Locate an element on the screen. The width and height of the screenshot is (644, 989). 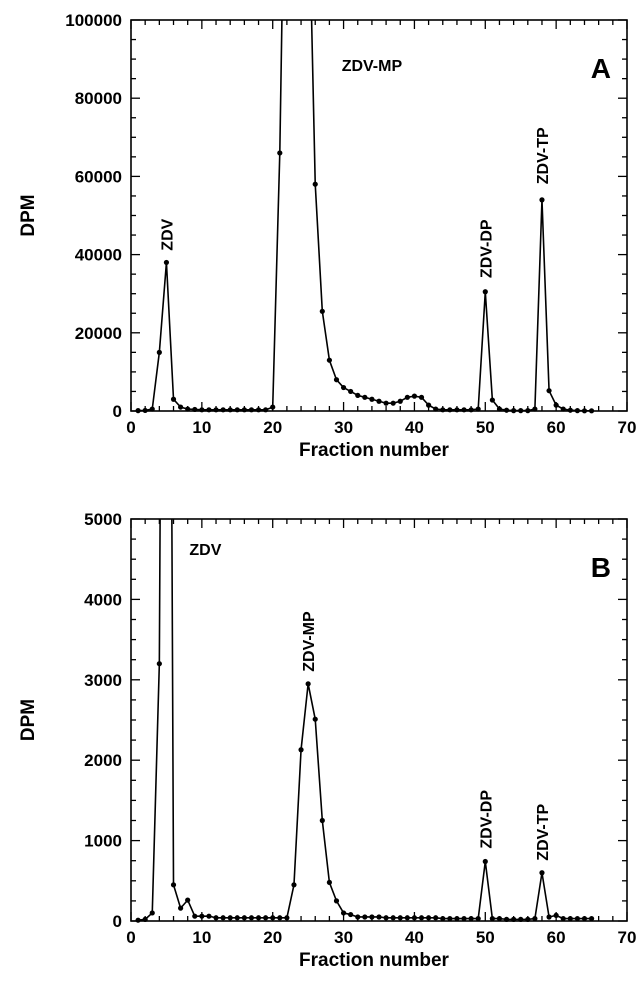
panel-b-peak-label: ZDV is located at coordinates (205, 550).